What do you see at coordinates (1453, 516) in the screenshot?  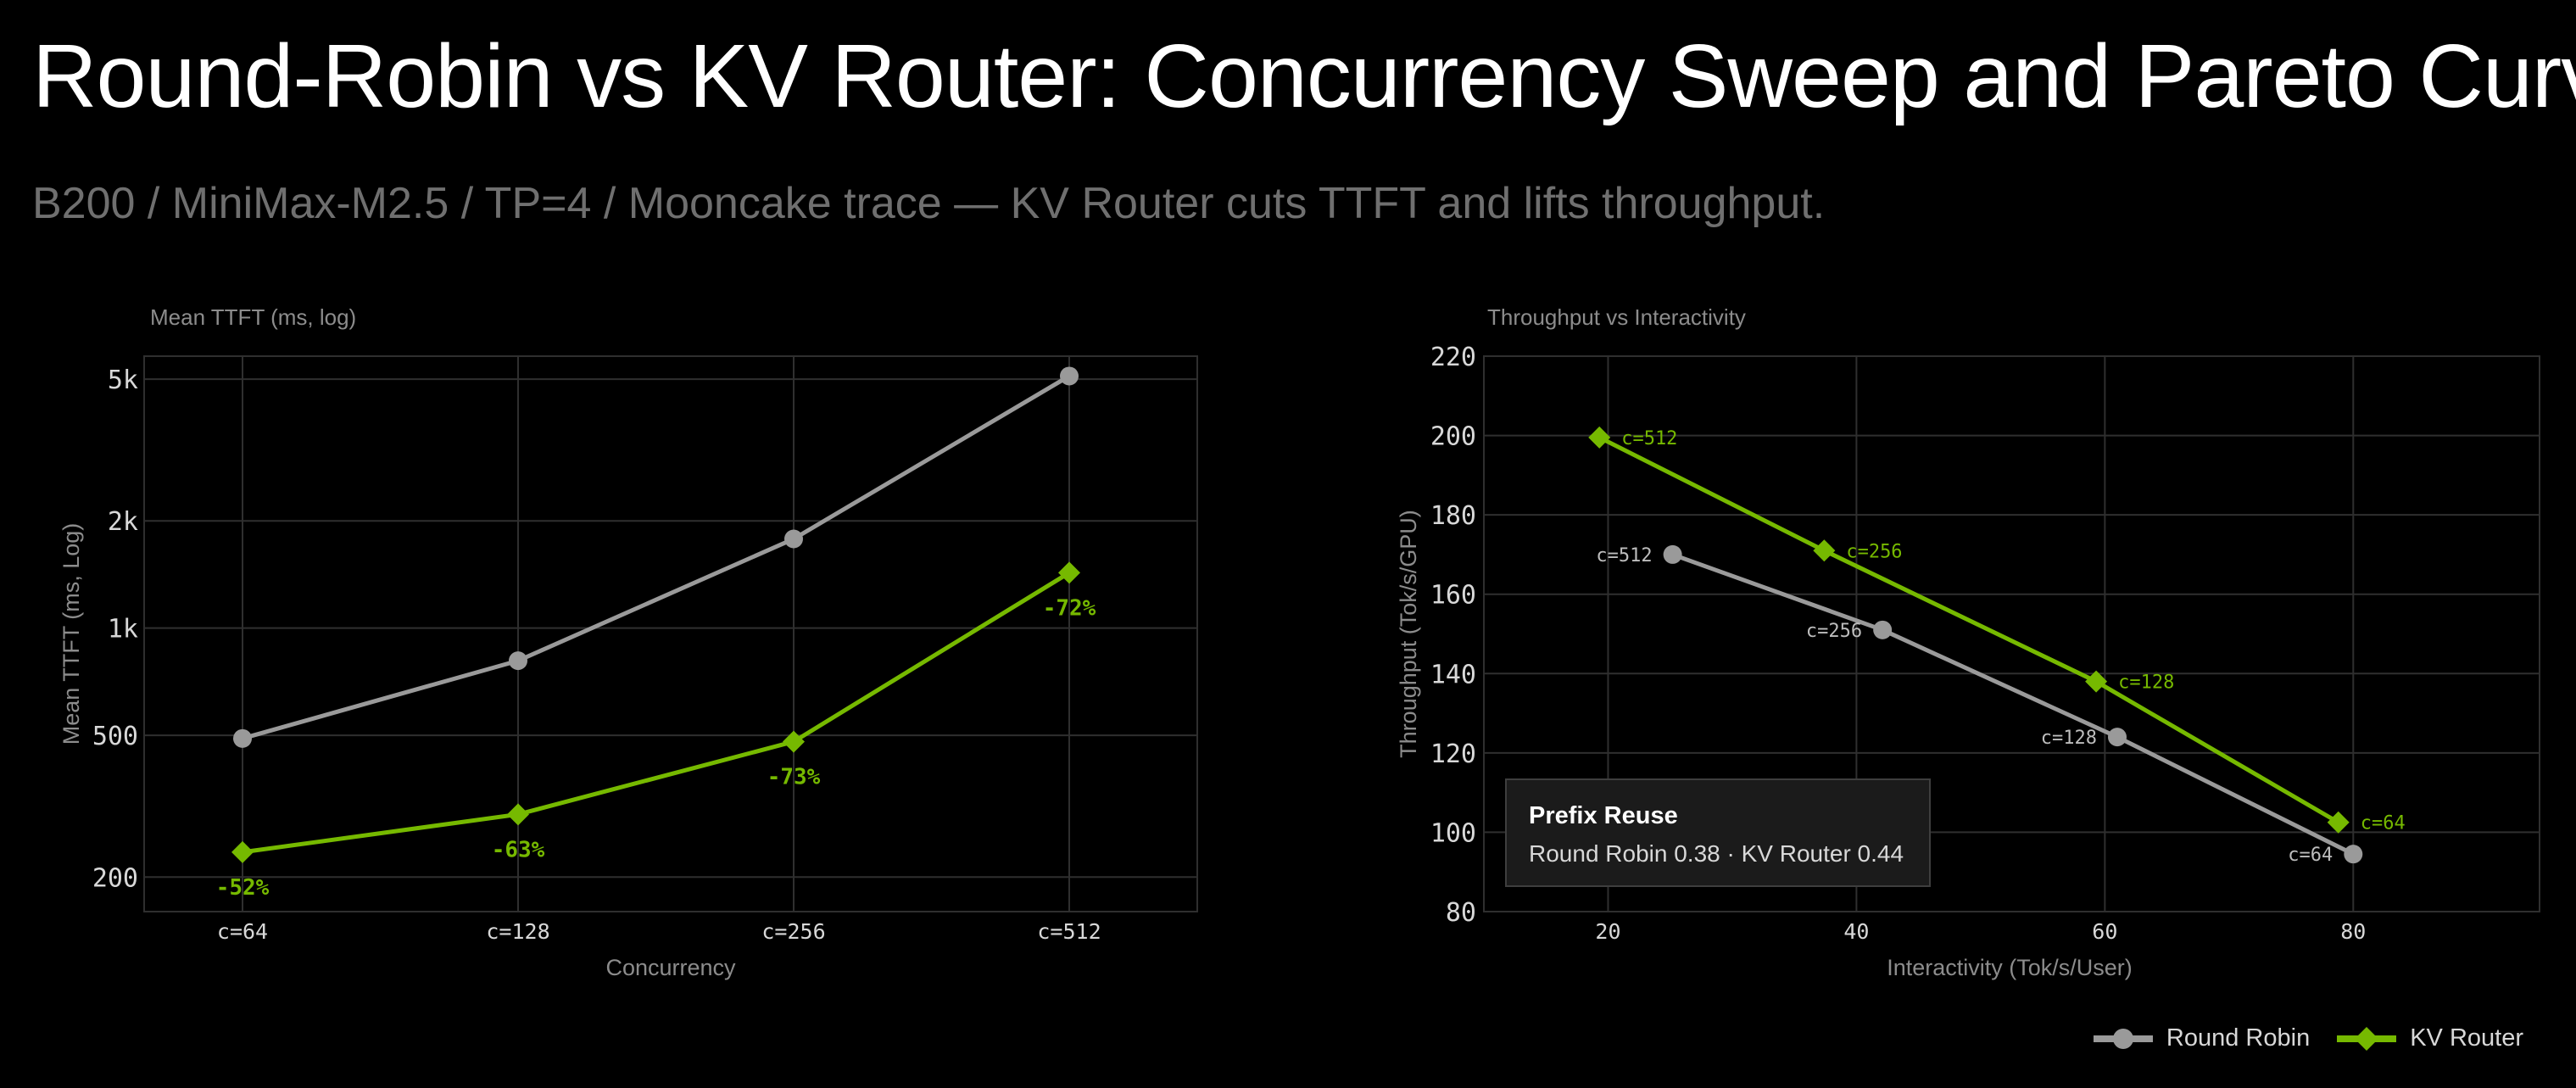 I see `throughput-y-tick-label: 180` at bounding box center [1453, 516].